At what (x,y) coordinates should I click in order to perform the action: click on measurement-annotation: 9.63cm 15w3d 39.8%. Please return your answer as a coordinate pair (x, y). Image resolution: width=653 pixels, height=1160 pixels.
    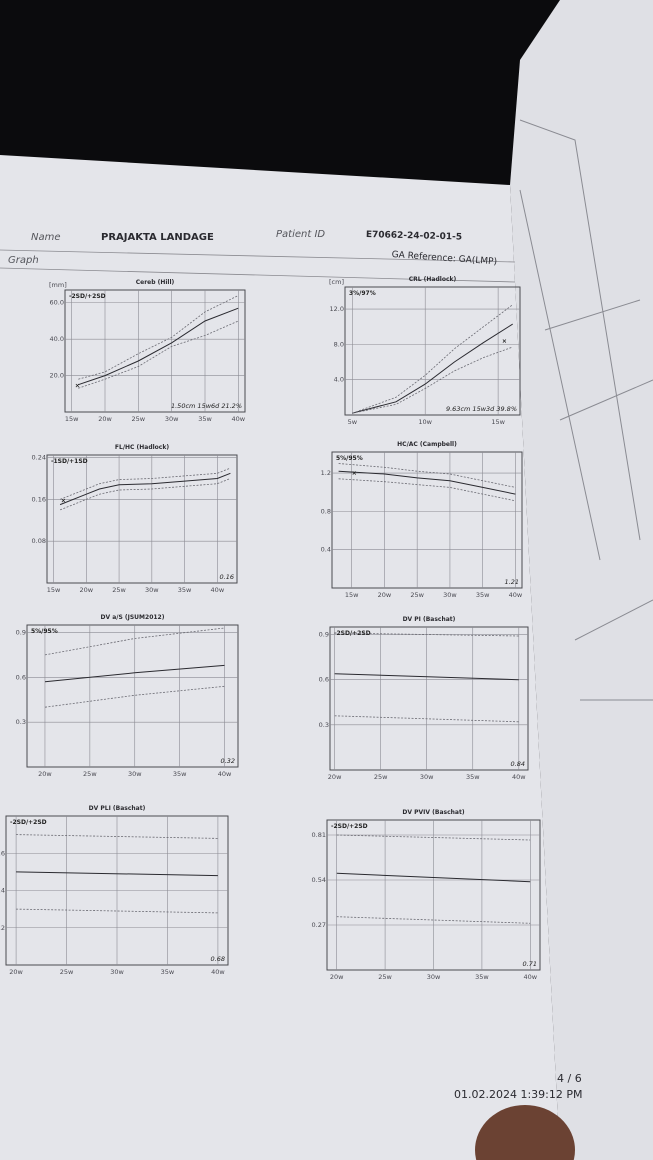
    Looking at the image, I should click on (481, 409).